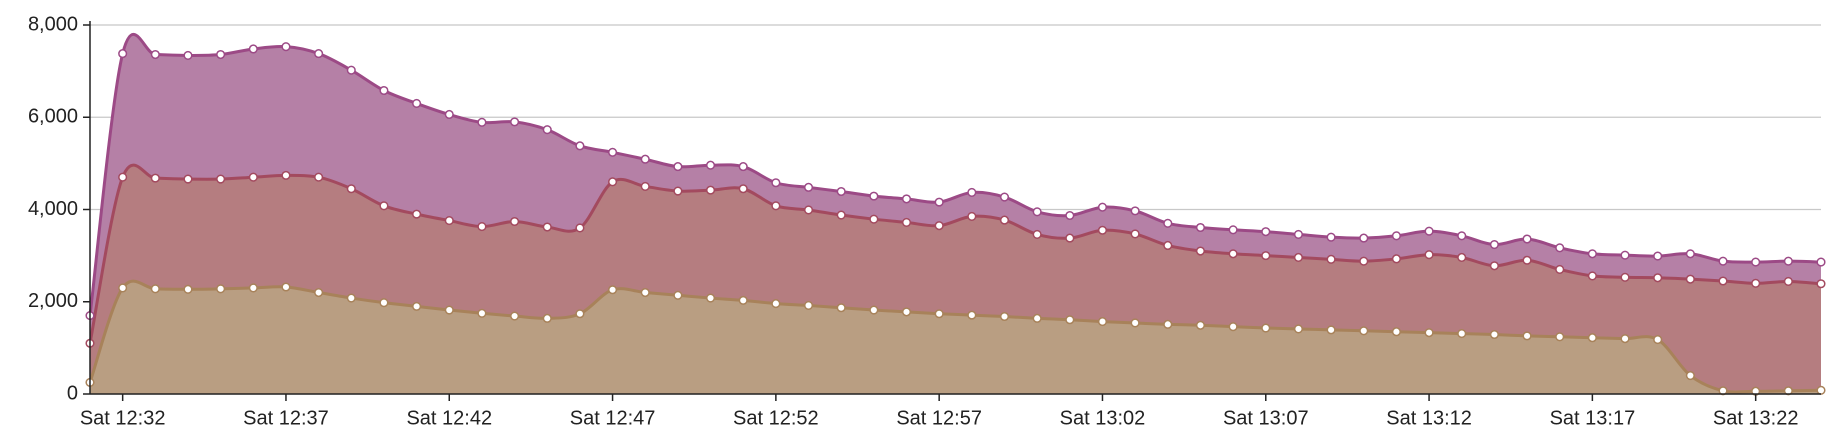 This screenshot has width=1842, height=440. I want to click on y-tick-label: 8,000, so click(53, 24).